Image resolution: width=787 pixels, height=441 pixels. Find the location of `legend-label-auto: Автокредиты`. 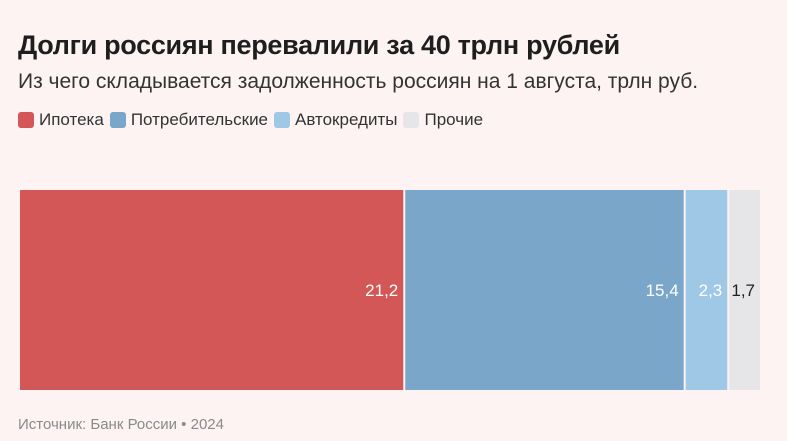

legend-label-auto: Автокредиты is located at coordinates (346, 119).